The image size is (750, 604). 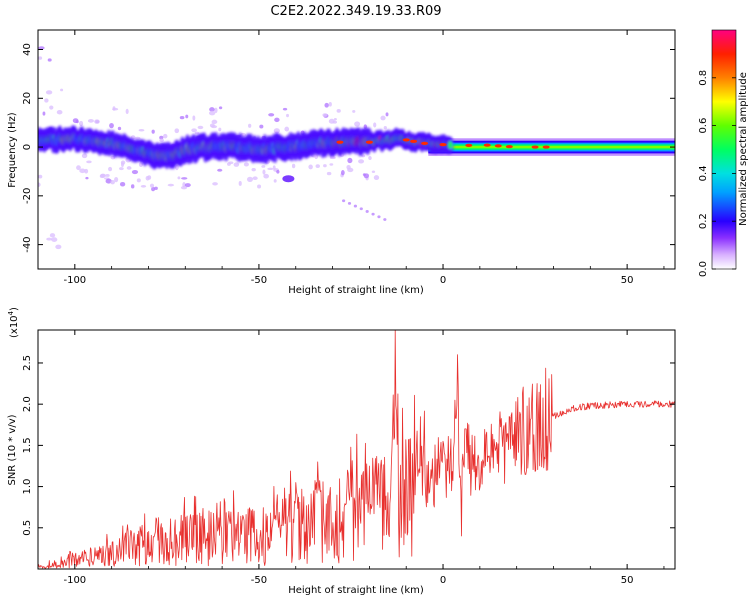 What do you see at coordinates (703, 269) in the screenshot?
I see `colorbar-tick-label-0: 0.0` at bounding box center [703, 269].